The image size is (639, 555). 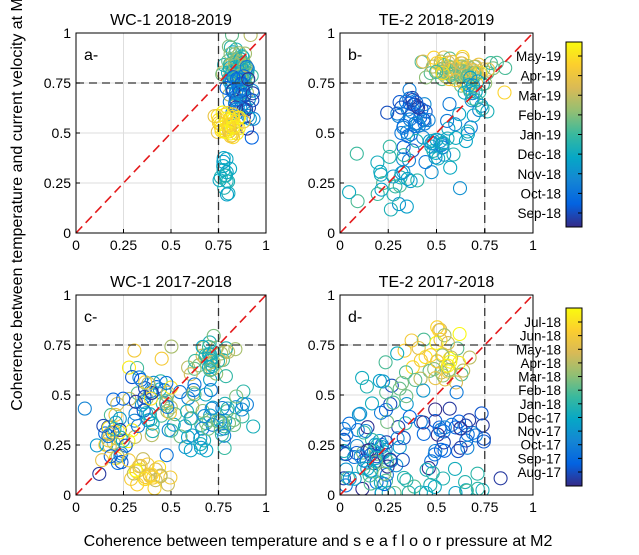 What do you see at coordinates (539, 95) in the screenshot?
I see `colorbar-label: Mar-19` at bounding box center [539, 95].